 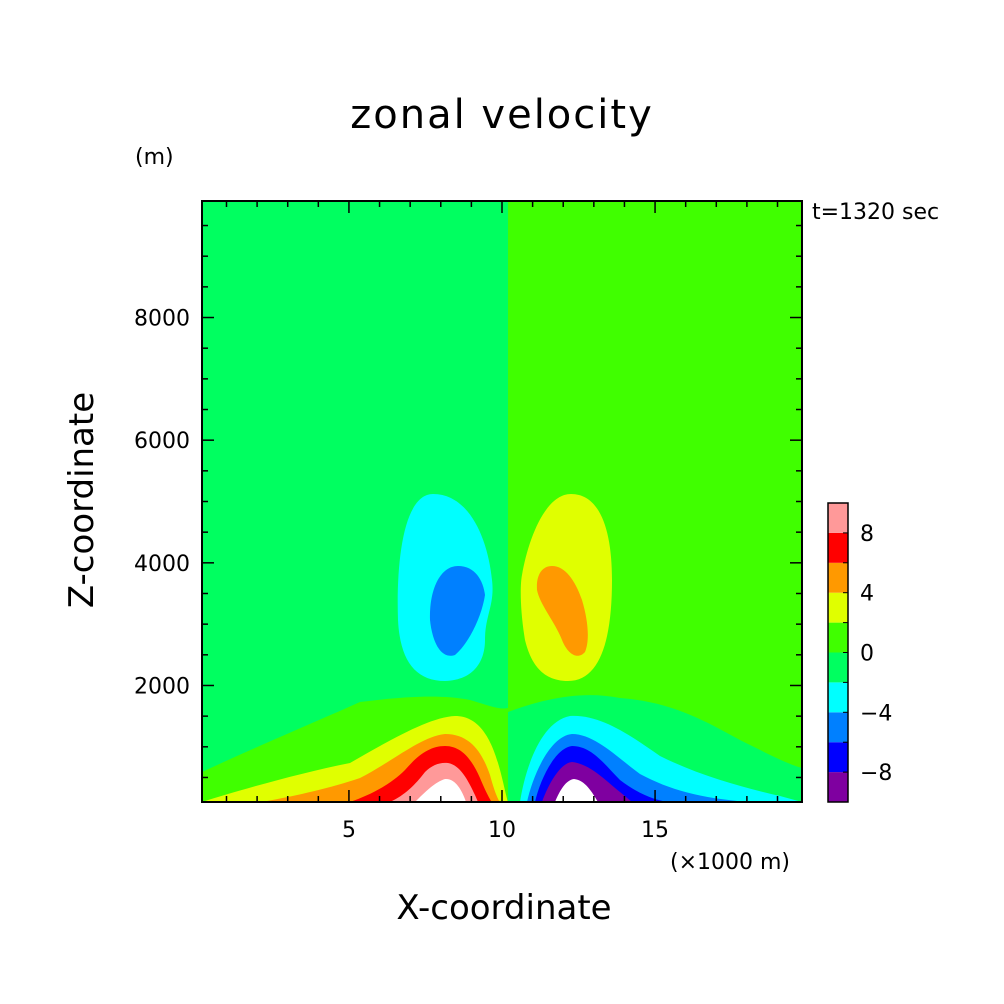 What do you see at coordinates (576, 790) in the screenshot?
I see `contour-right-band-white` at bounding box center [576, 790].